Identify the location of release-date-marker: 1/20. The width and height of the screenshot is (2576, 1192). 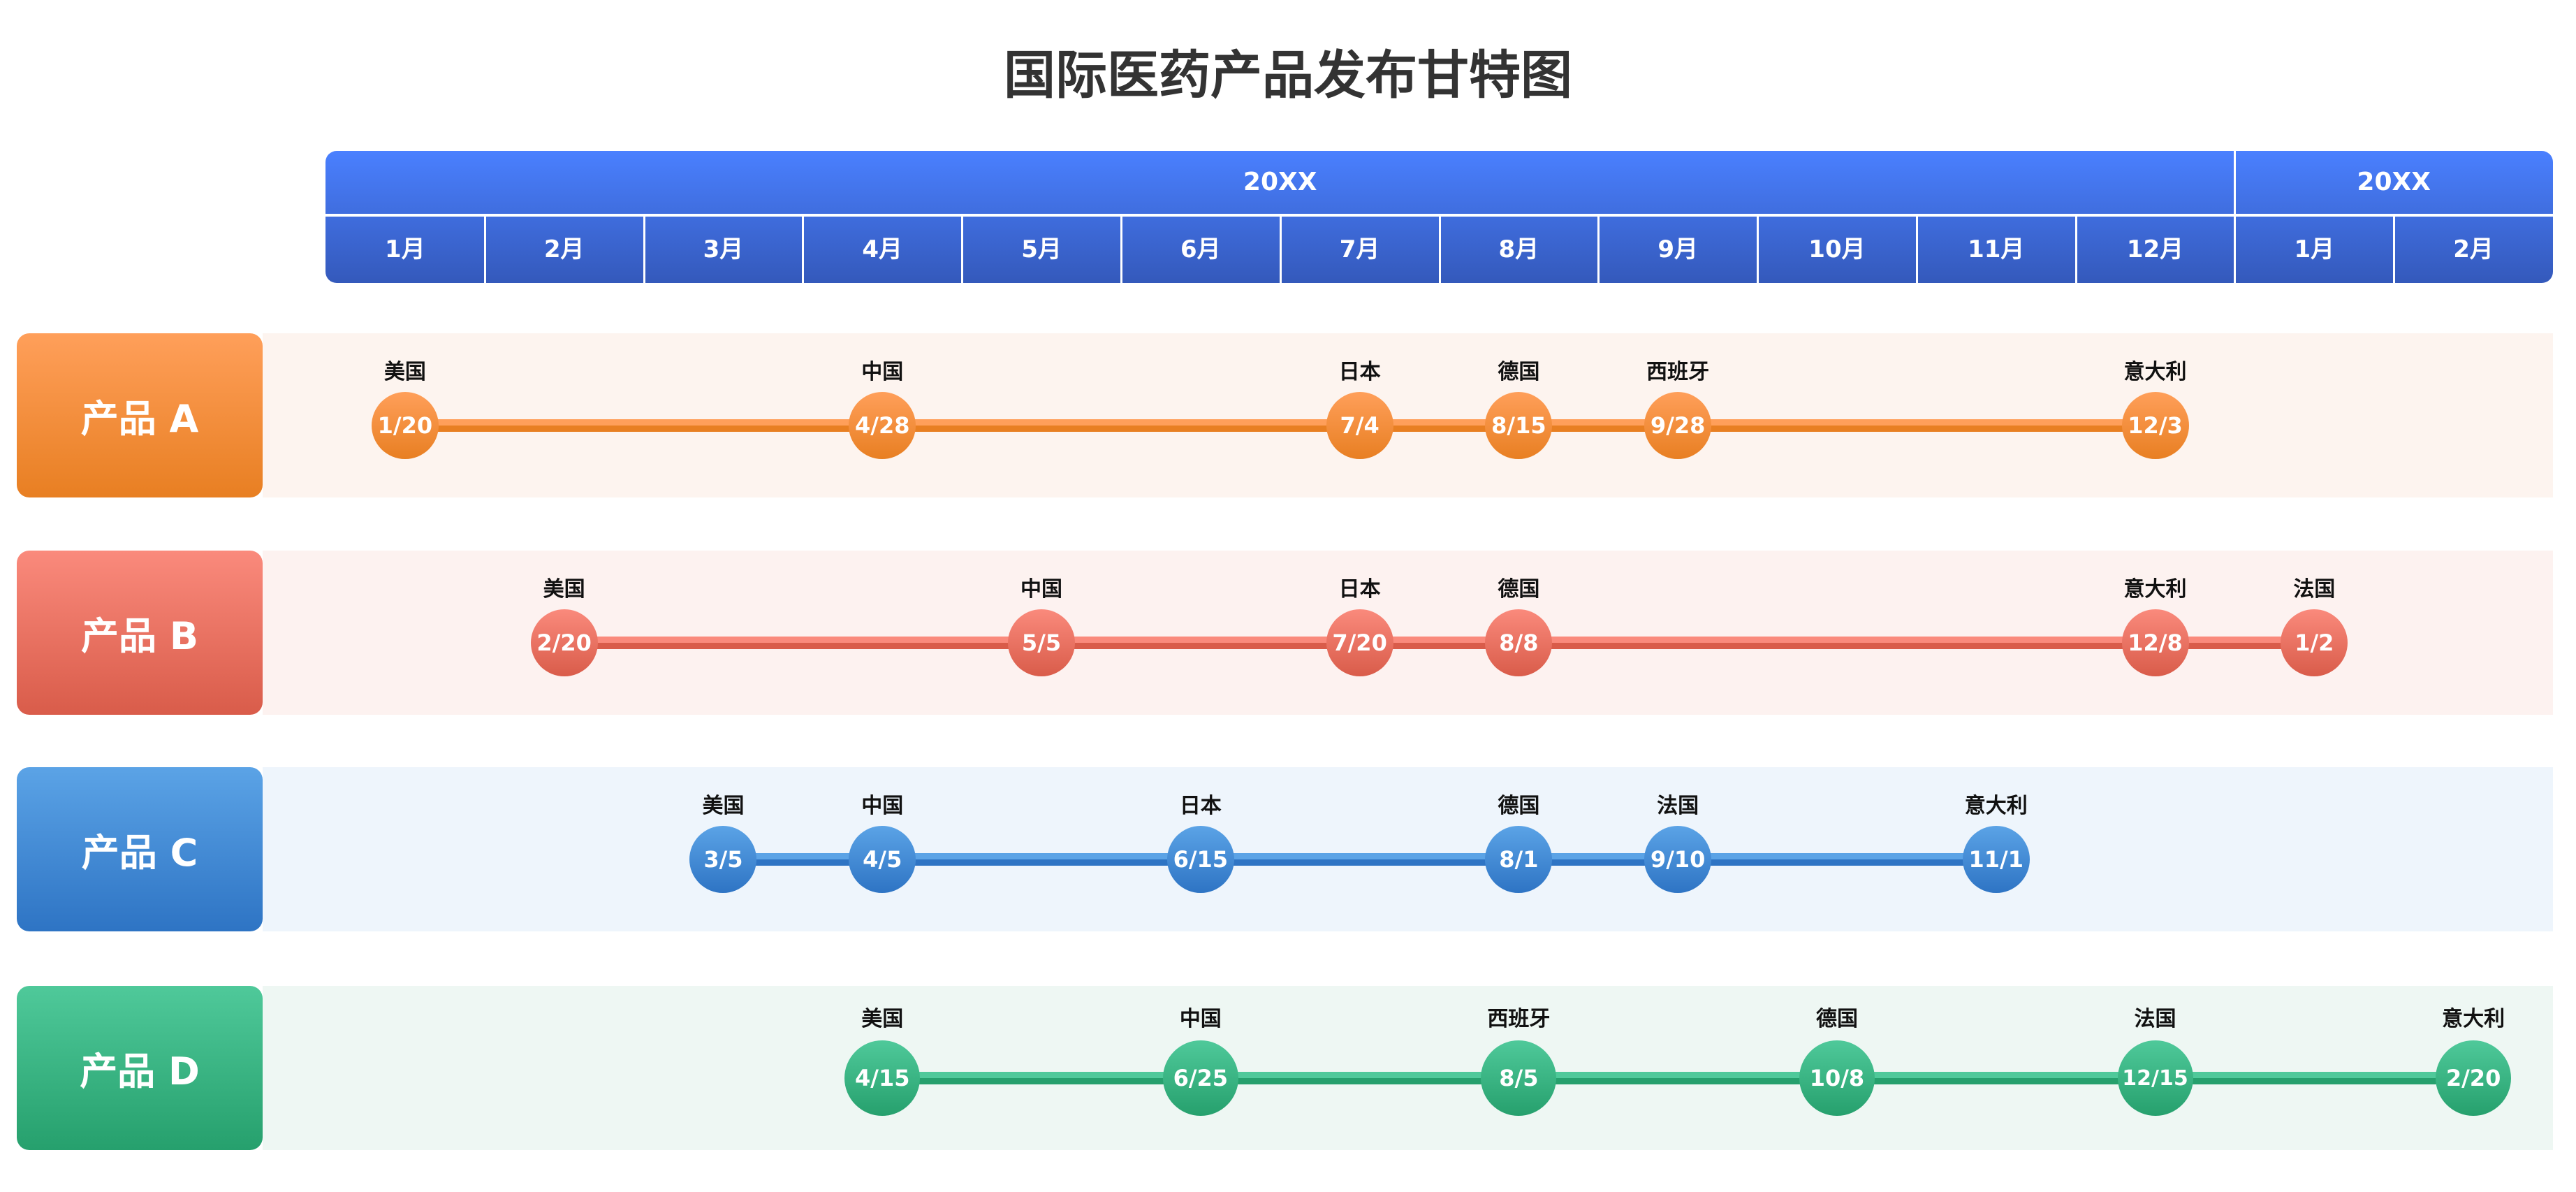
(405, 425).